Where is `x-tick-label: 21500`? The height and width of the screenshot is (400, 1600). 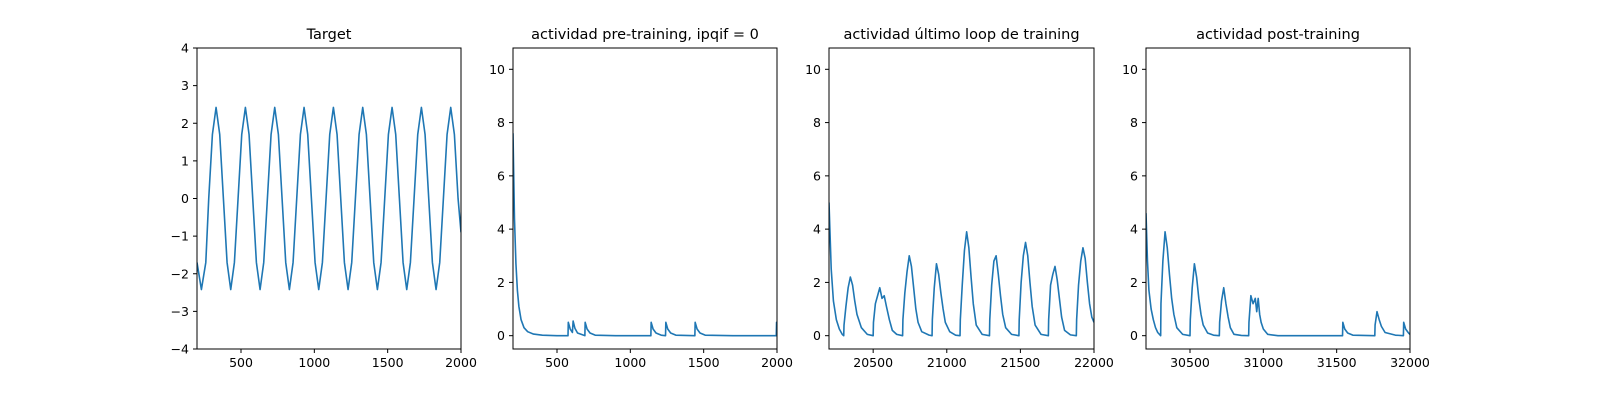 x-tick-label: 21500 is located at coordinates (1021, 362).